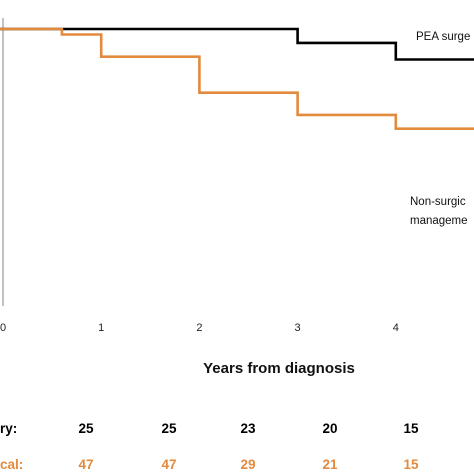 This screenshot has height=474, width=474. I want to click on pea-surgery-label: PEA surge, so click(443, 37).